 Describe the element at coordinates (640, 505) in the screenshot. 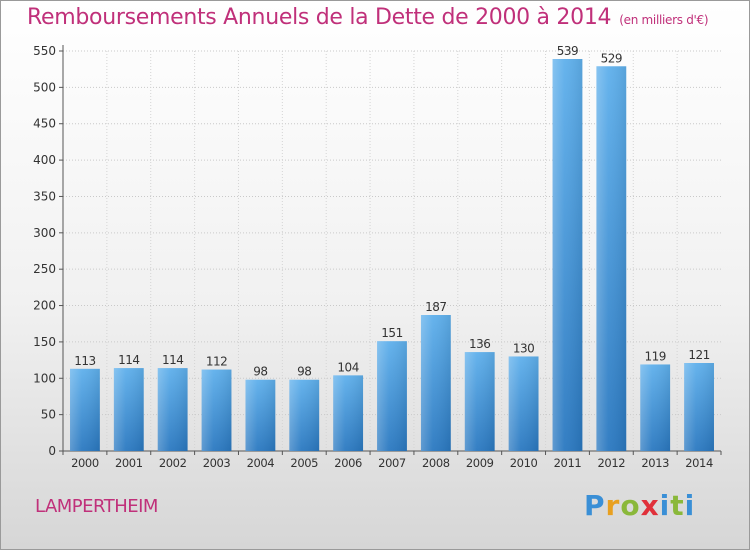

I see `proxiti-logo: Proxiti` at that location.